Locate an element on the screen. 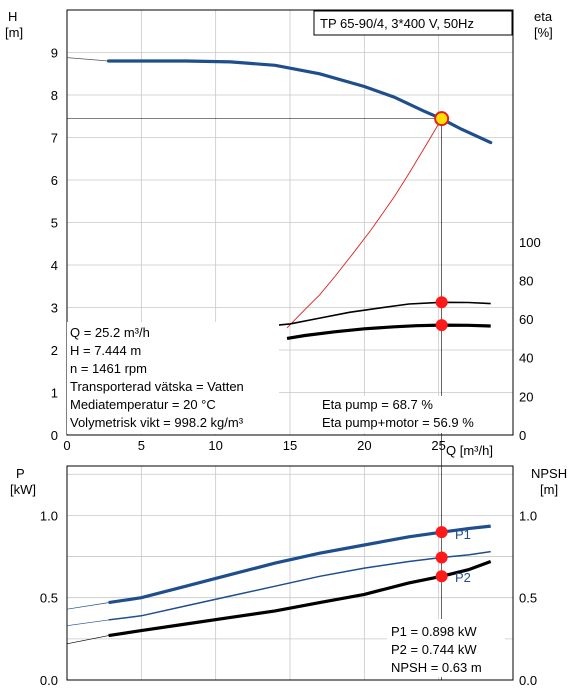 The image size is (585, 694). operating-point-marker is located at coordinates (442, 119).